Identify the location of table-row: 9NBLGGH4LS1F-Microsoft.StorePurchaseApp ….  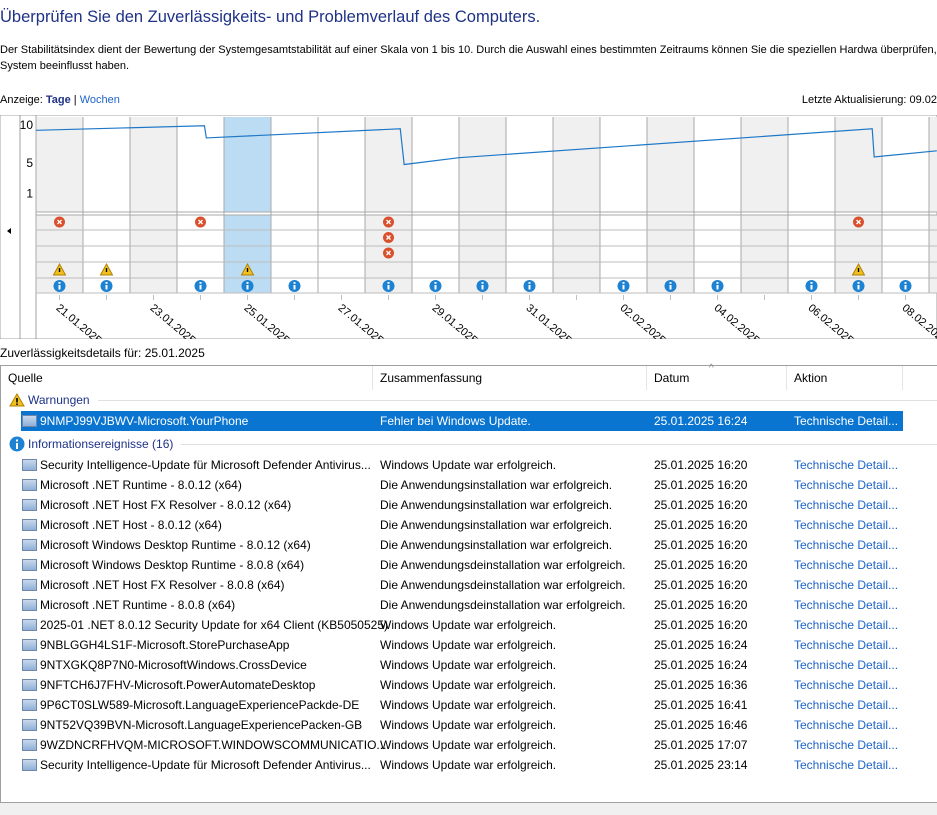
(462, 645).